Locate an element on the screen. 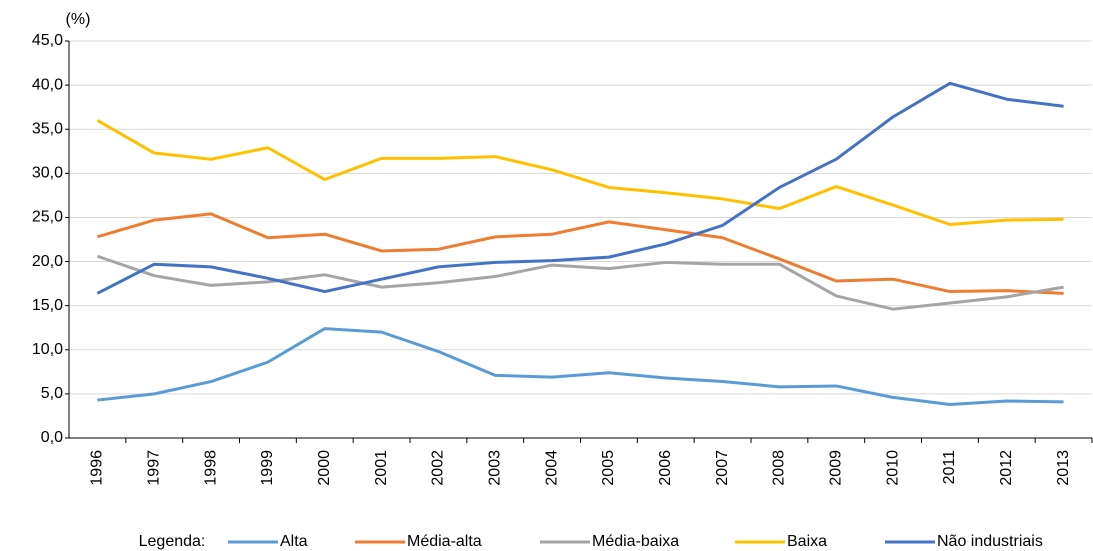  x-tick-label: 1996 is located at coordinates (97, 468).